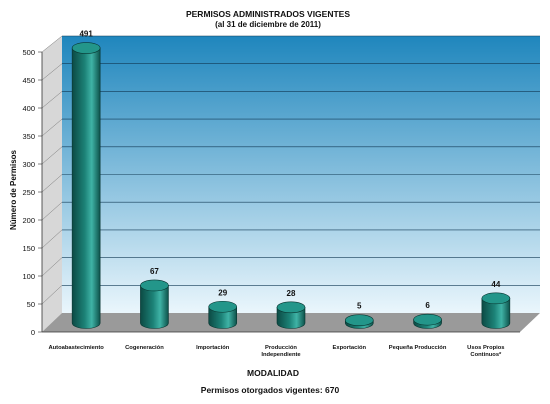 The width and height of the screenshot is (550, 404). I want to click on y-tick-label: 500, so click(28, 52).